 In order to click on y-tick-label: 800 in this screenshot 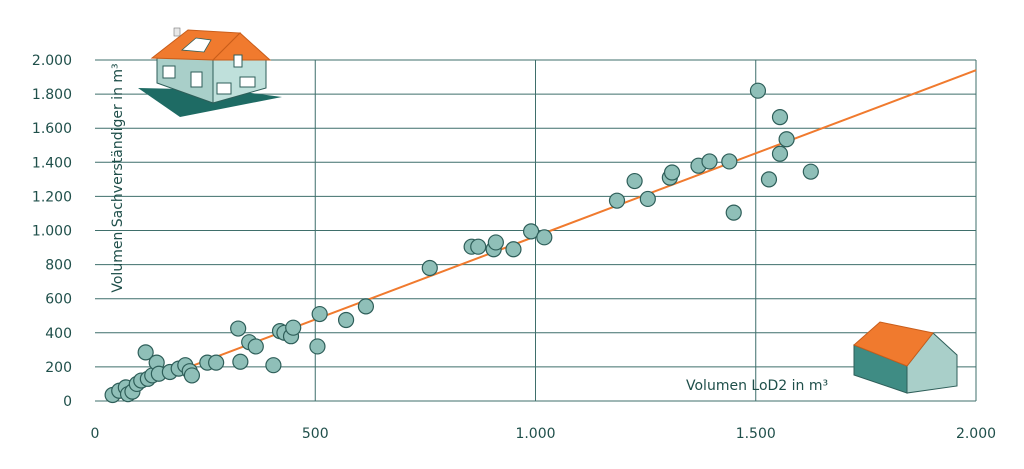, I will do `click(58, 266)`.